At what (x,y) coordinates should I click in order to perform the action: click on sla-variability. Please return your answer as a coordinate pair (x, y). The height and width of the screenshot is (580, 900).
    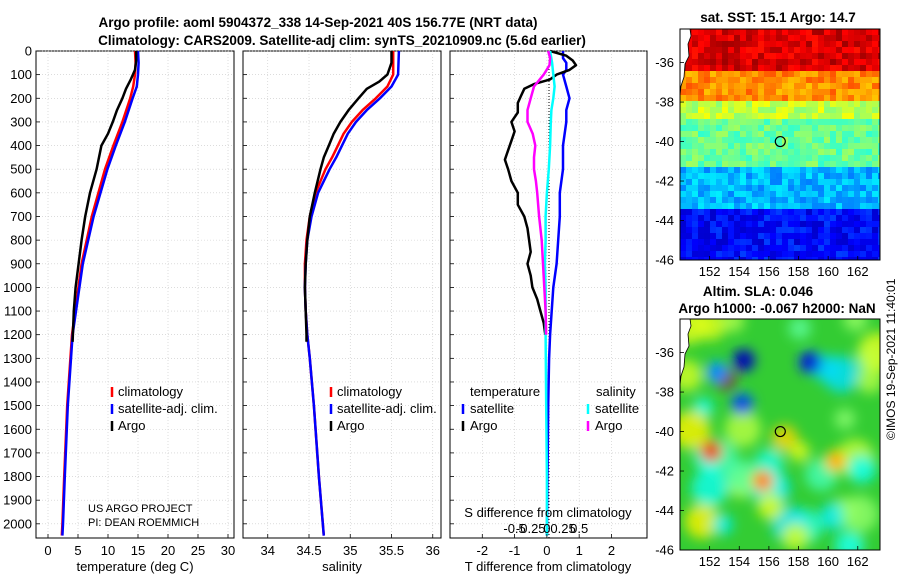
    Looking at the image, I should click on (710, 488).